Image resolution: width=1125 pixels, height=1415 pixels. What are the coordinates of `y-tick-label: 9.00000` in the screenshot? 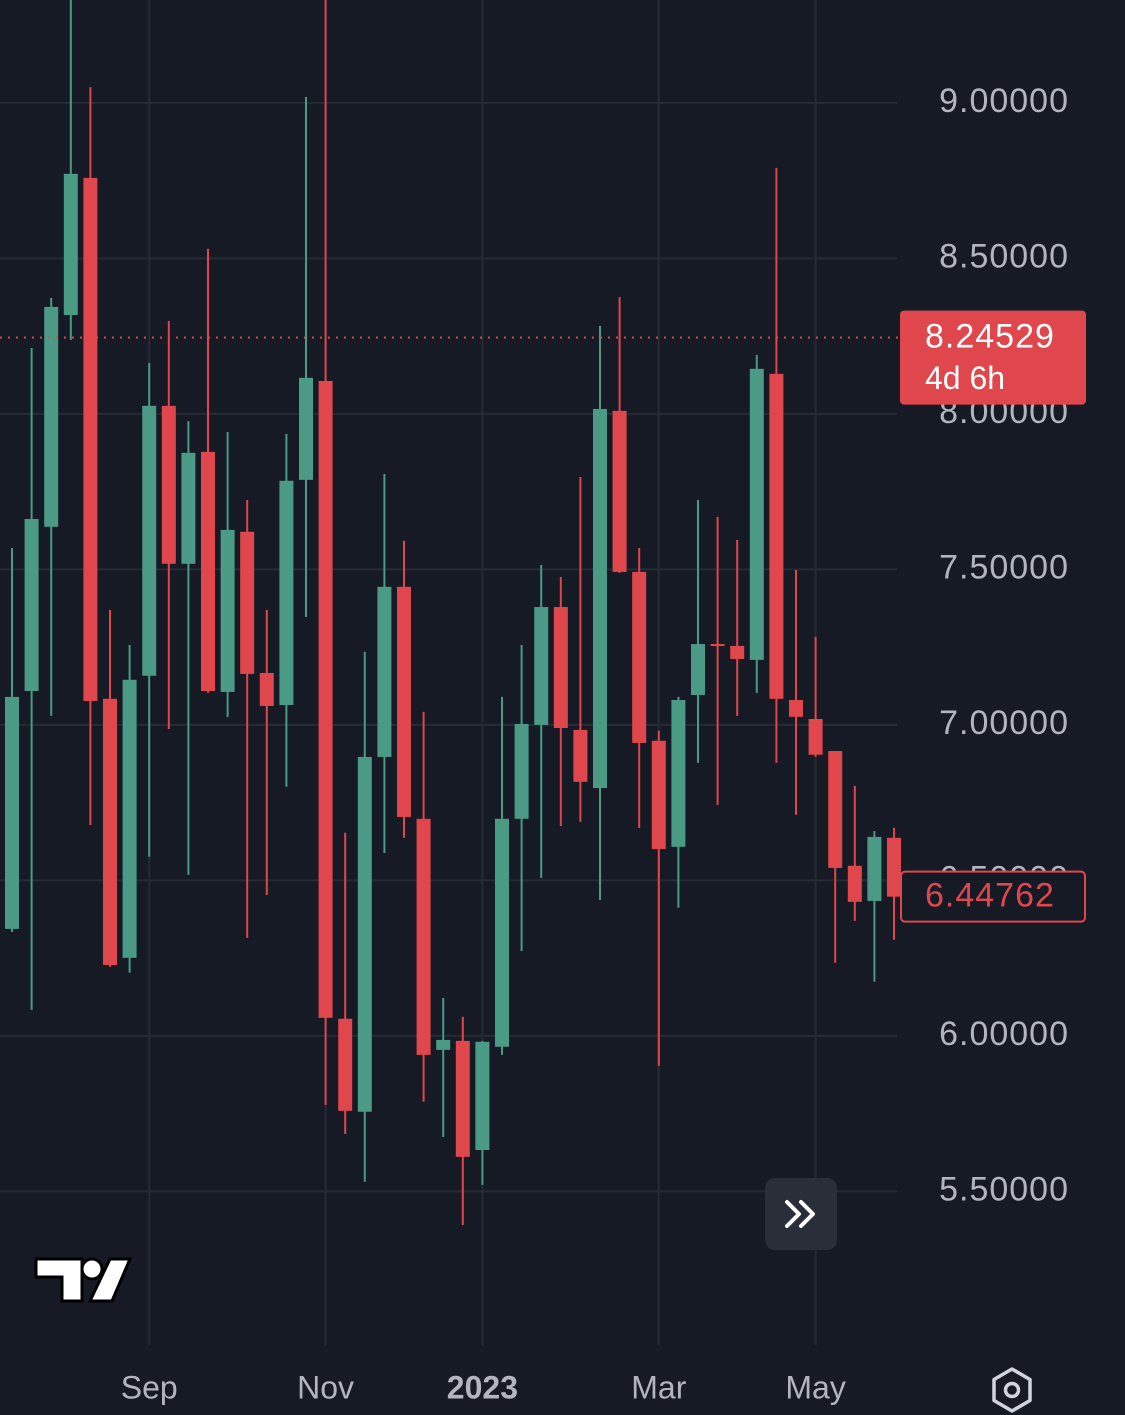 It's located at (1004, 101).